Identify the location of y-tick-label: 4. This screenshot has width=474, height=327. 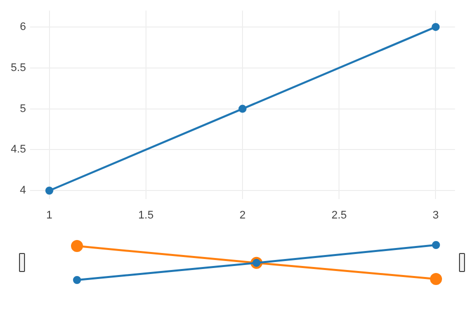
(23, 190).